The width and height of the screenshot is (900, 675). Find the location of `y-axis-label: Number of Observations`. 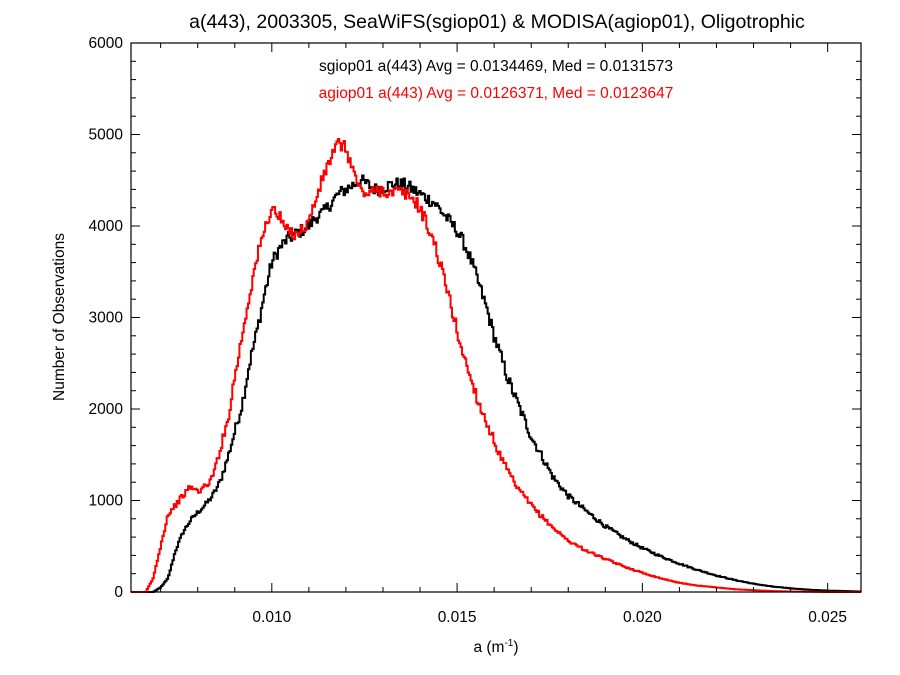

y-axis-label: Number of Observations is located at coordinates (59, 317).